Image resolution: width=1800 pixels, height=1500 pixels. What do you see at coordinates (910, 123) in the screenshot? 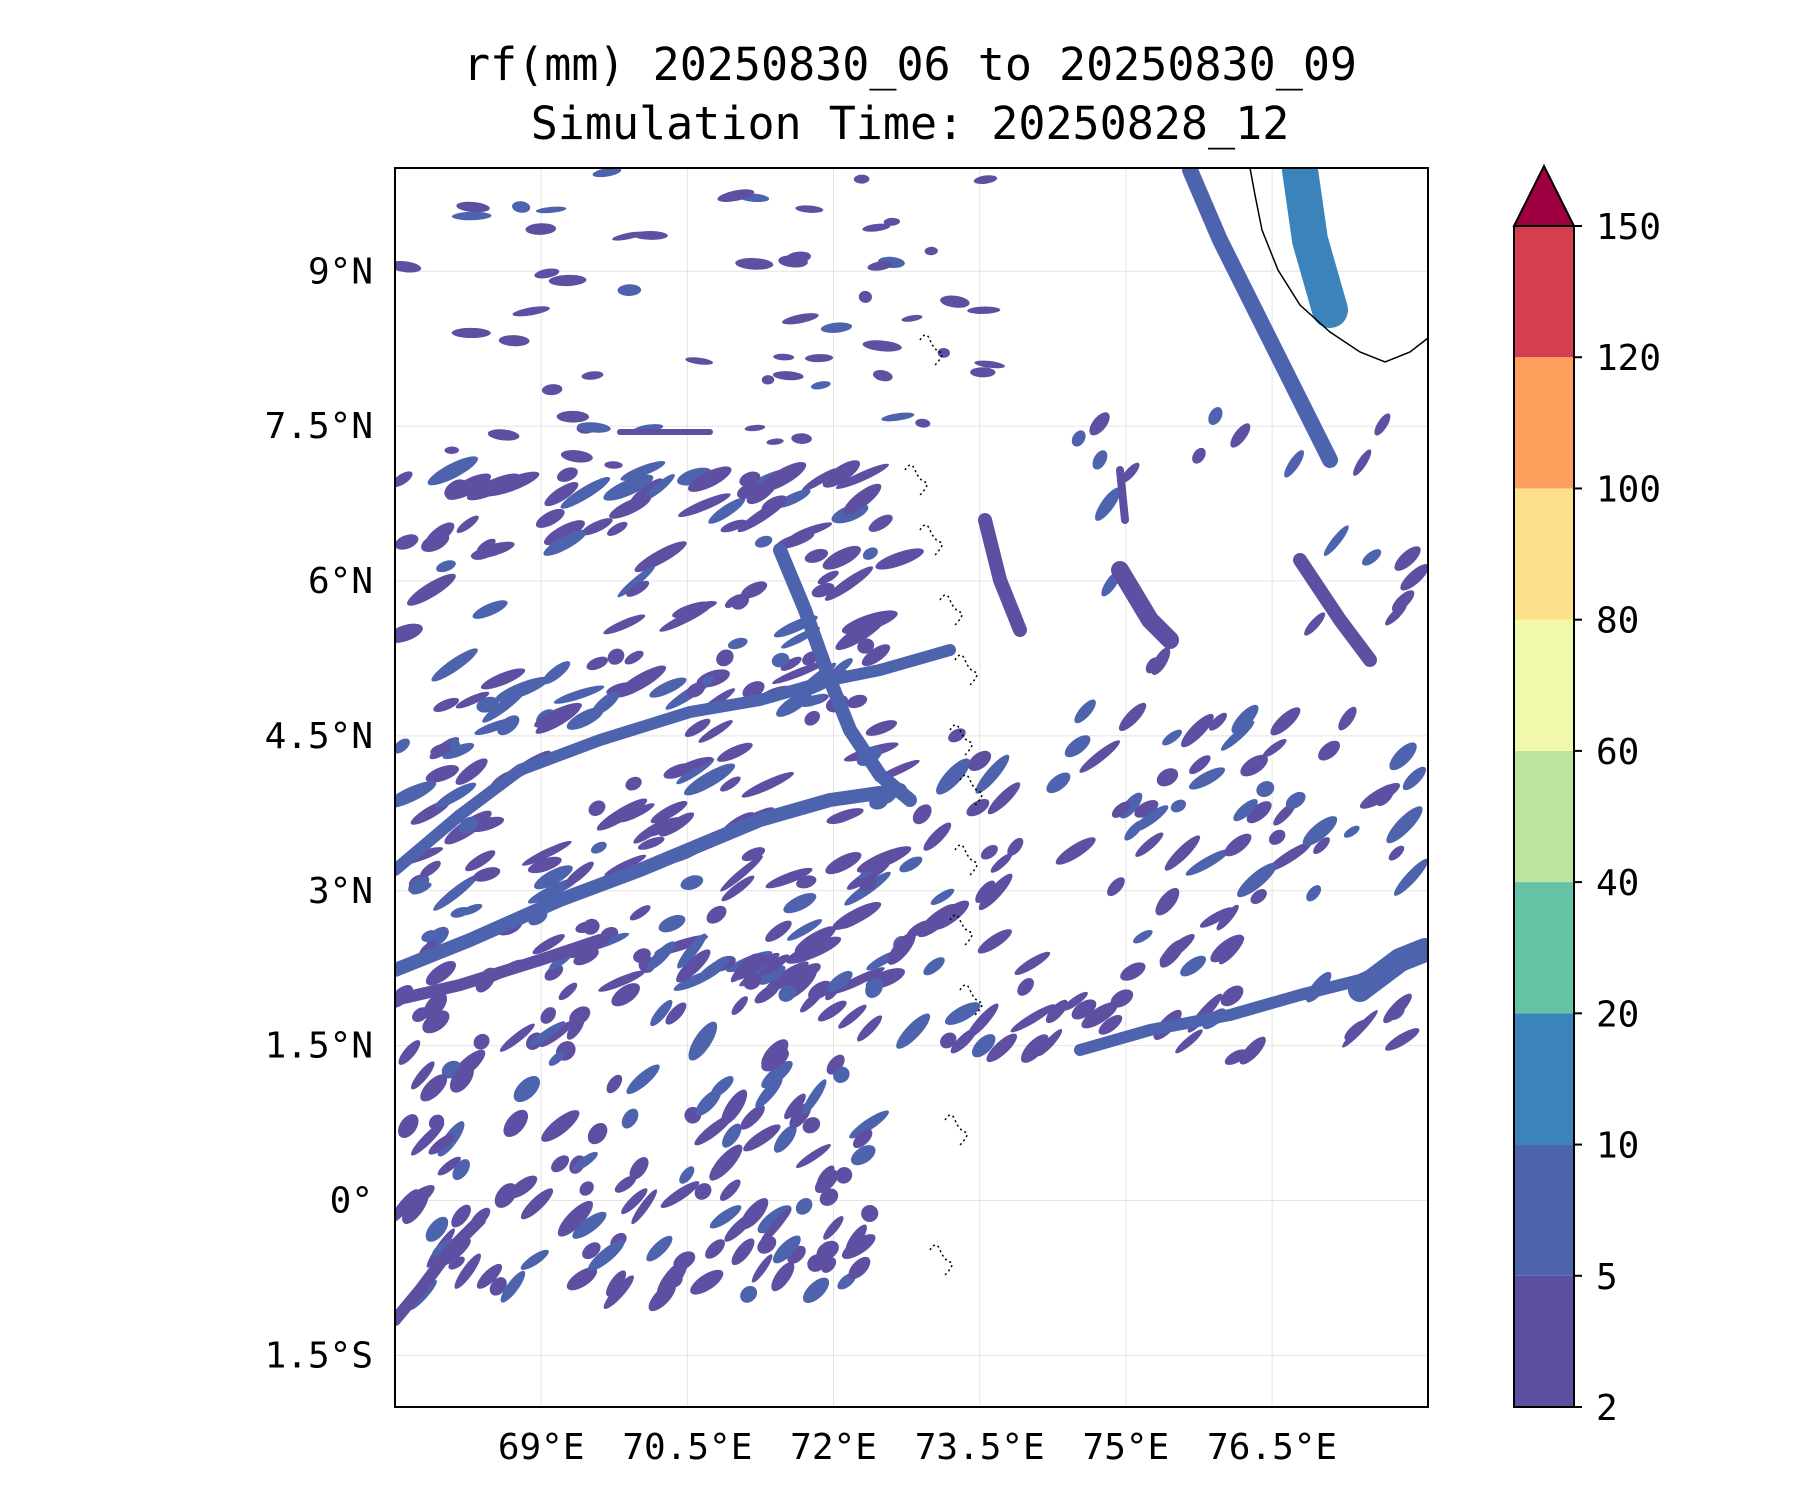
I see `chart-subtitle: Simulation Time: 20250828_12` at bounding box center [910, 123].